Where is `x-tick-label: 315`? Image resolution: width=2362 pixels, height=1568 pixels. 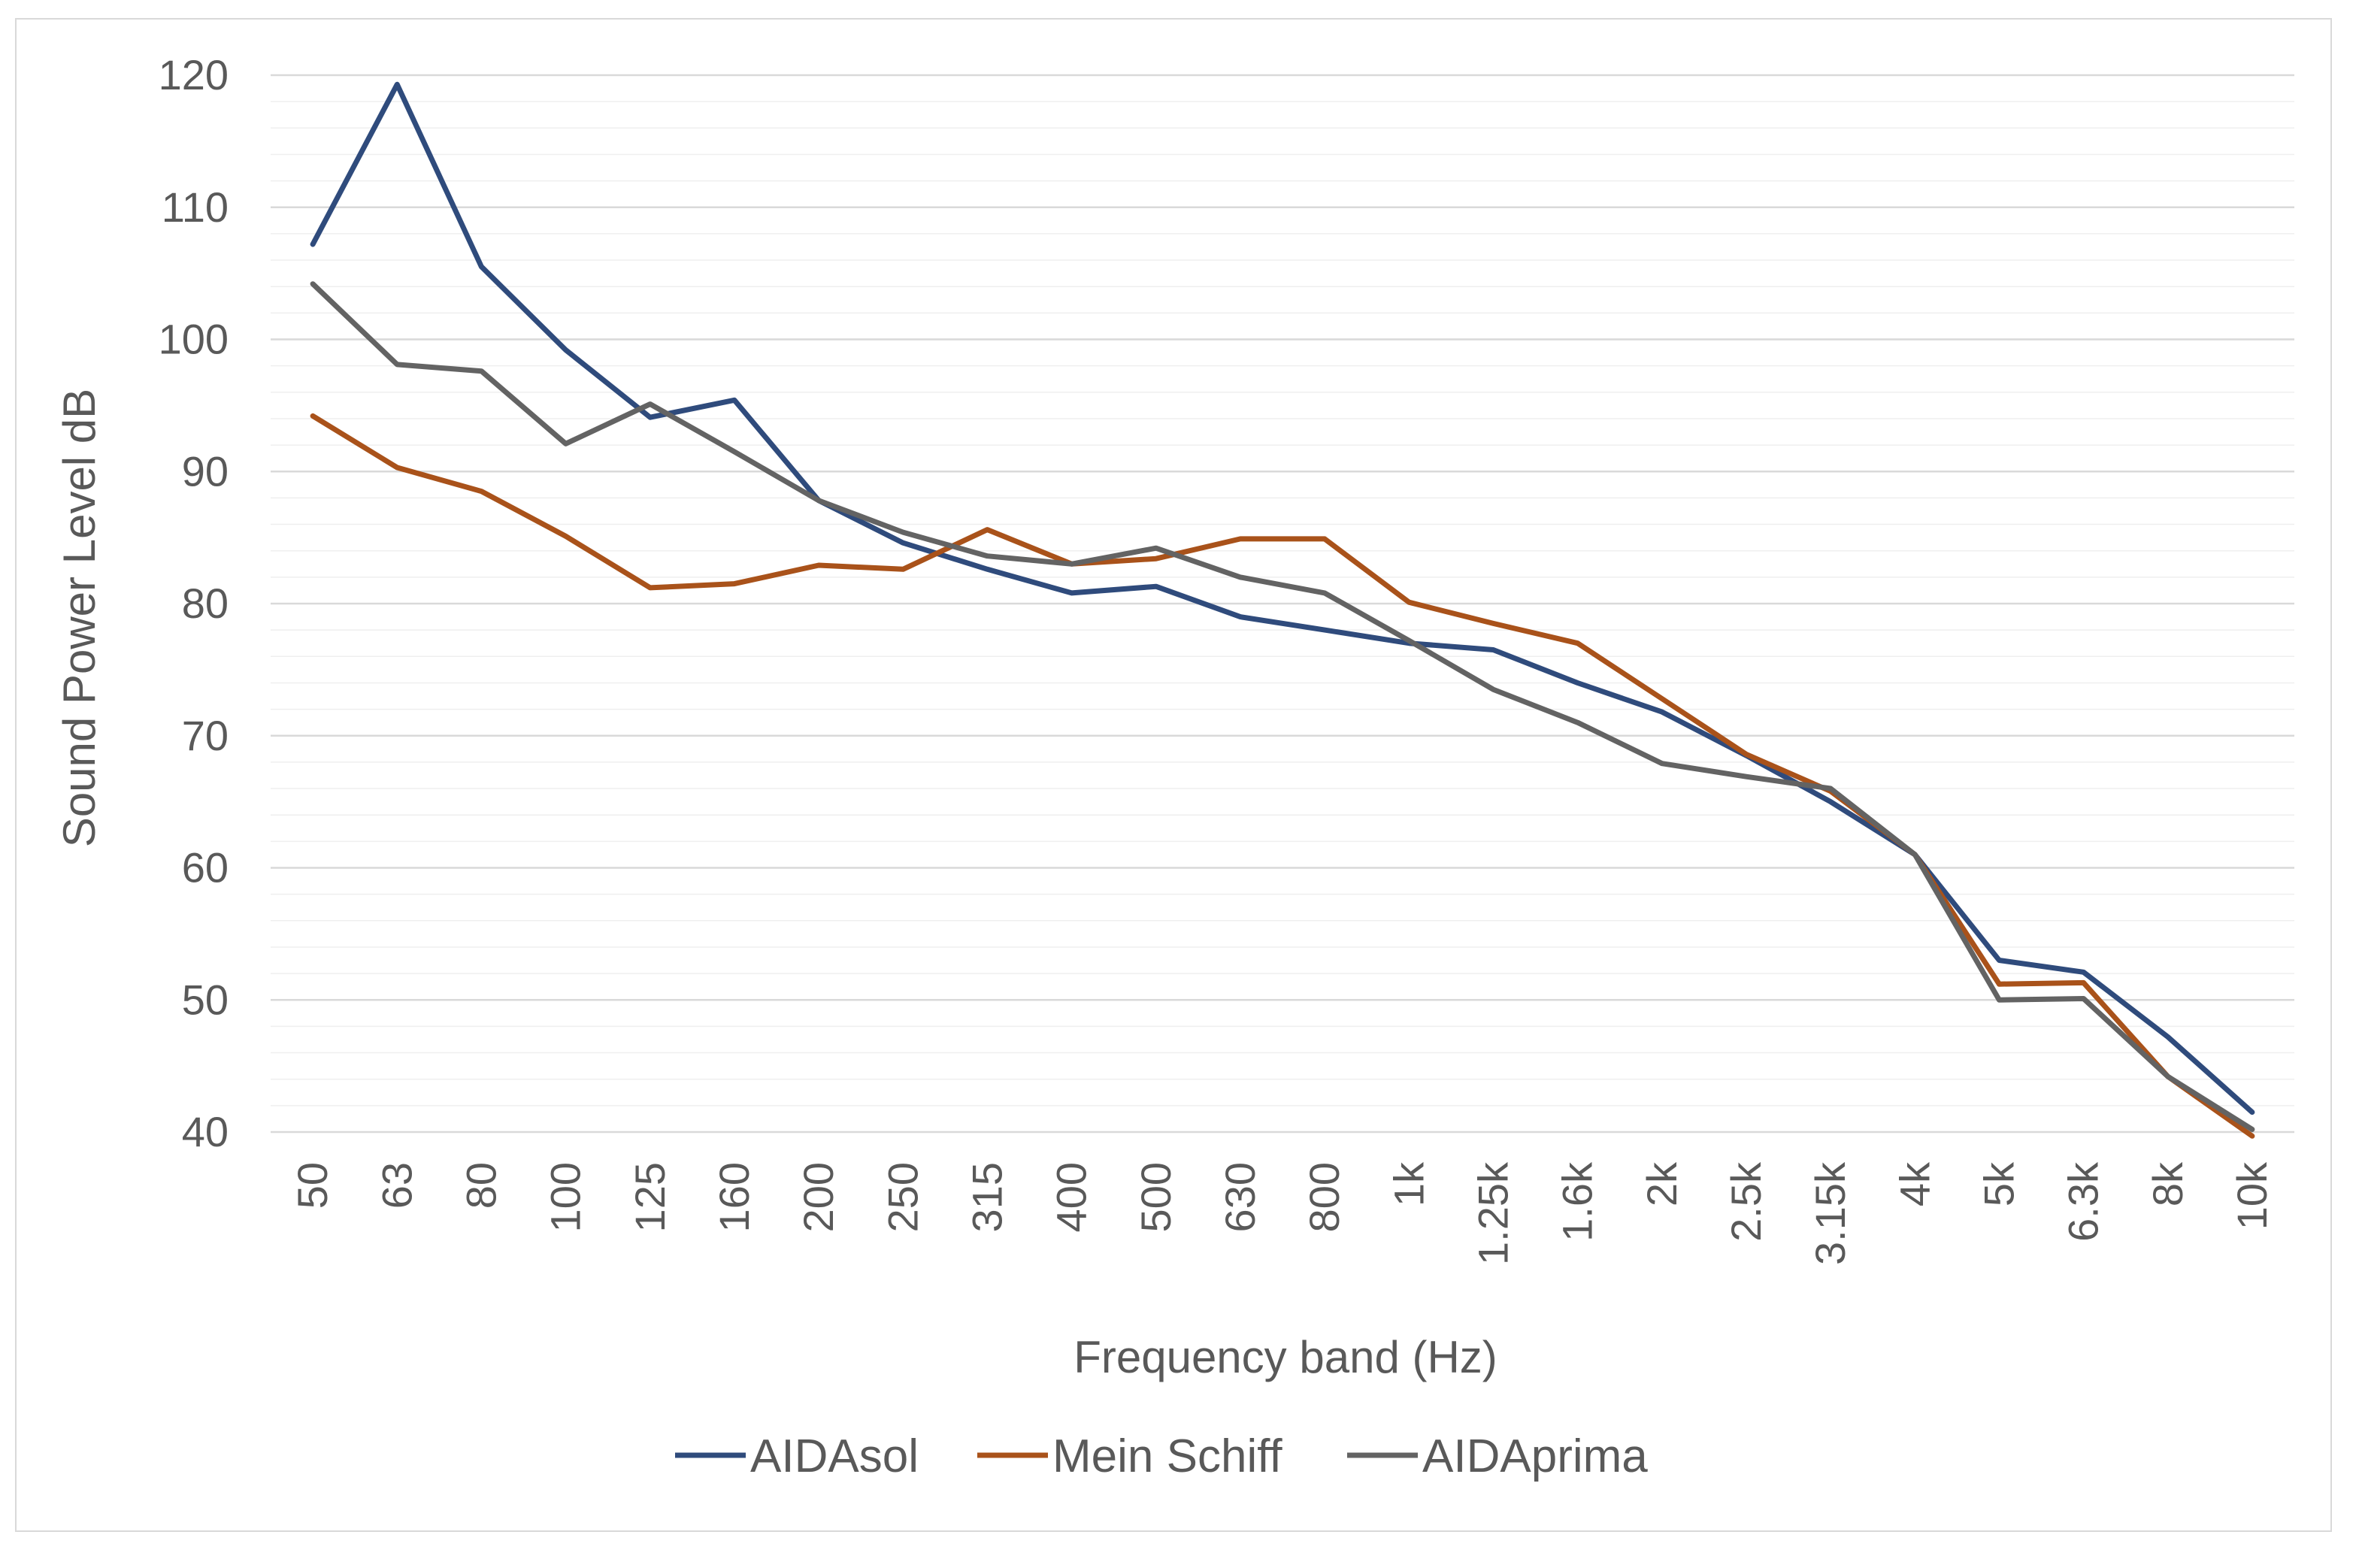
x-tick-label: 315 is located at coordinates (987, 1197).